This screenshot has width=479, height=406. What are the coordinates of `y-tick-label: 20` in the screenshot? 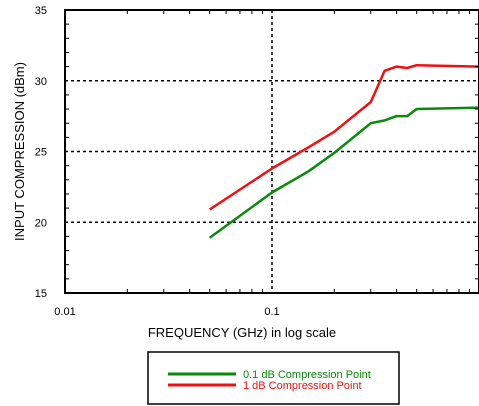 It's located at (41, 223).